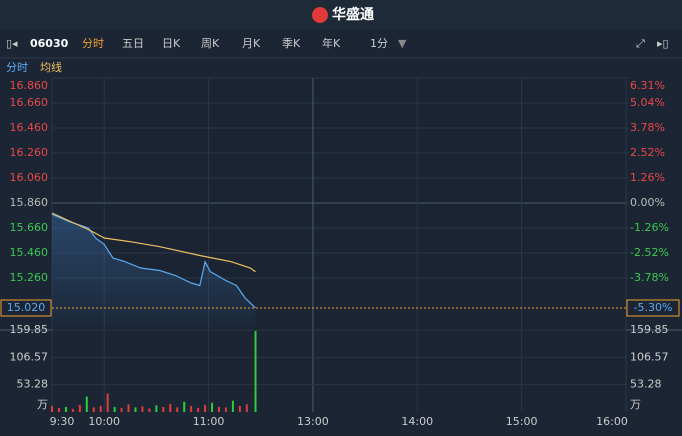  Describe the element at coordinates (313, 421) in the screenshot. I see `x-tick-label: 13:00` at that location.